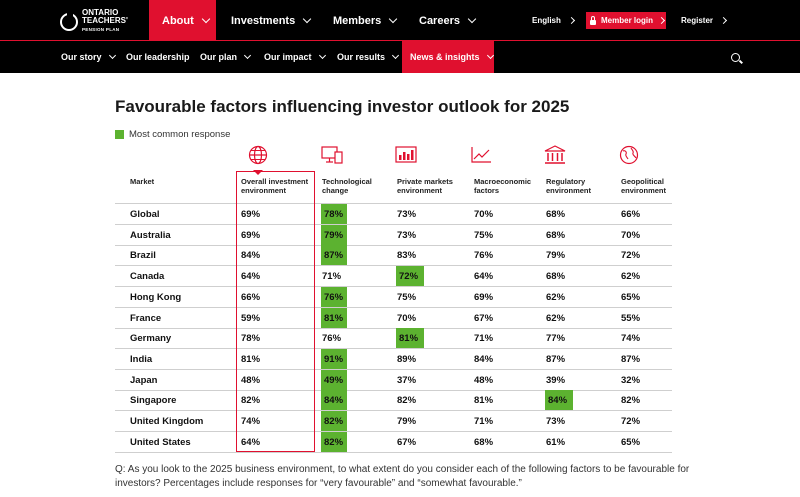 The height and width of the screenshot is (497, 800). What do you see at coordinates (81, 57) in the screenshot?
I see `subnav-label: Our story` at bounding box center [81, 57].